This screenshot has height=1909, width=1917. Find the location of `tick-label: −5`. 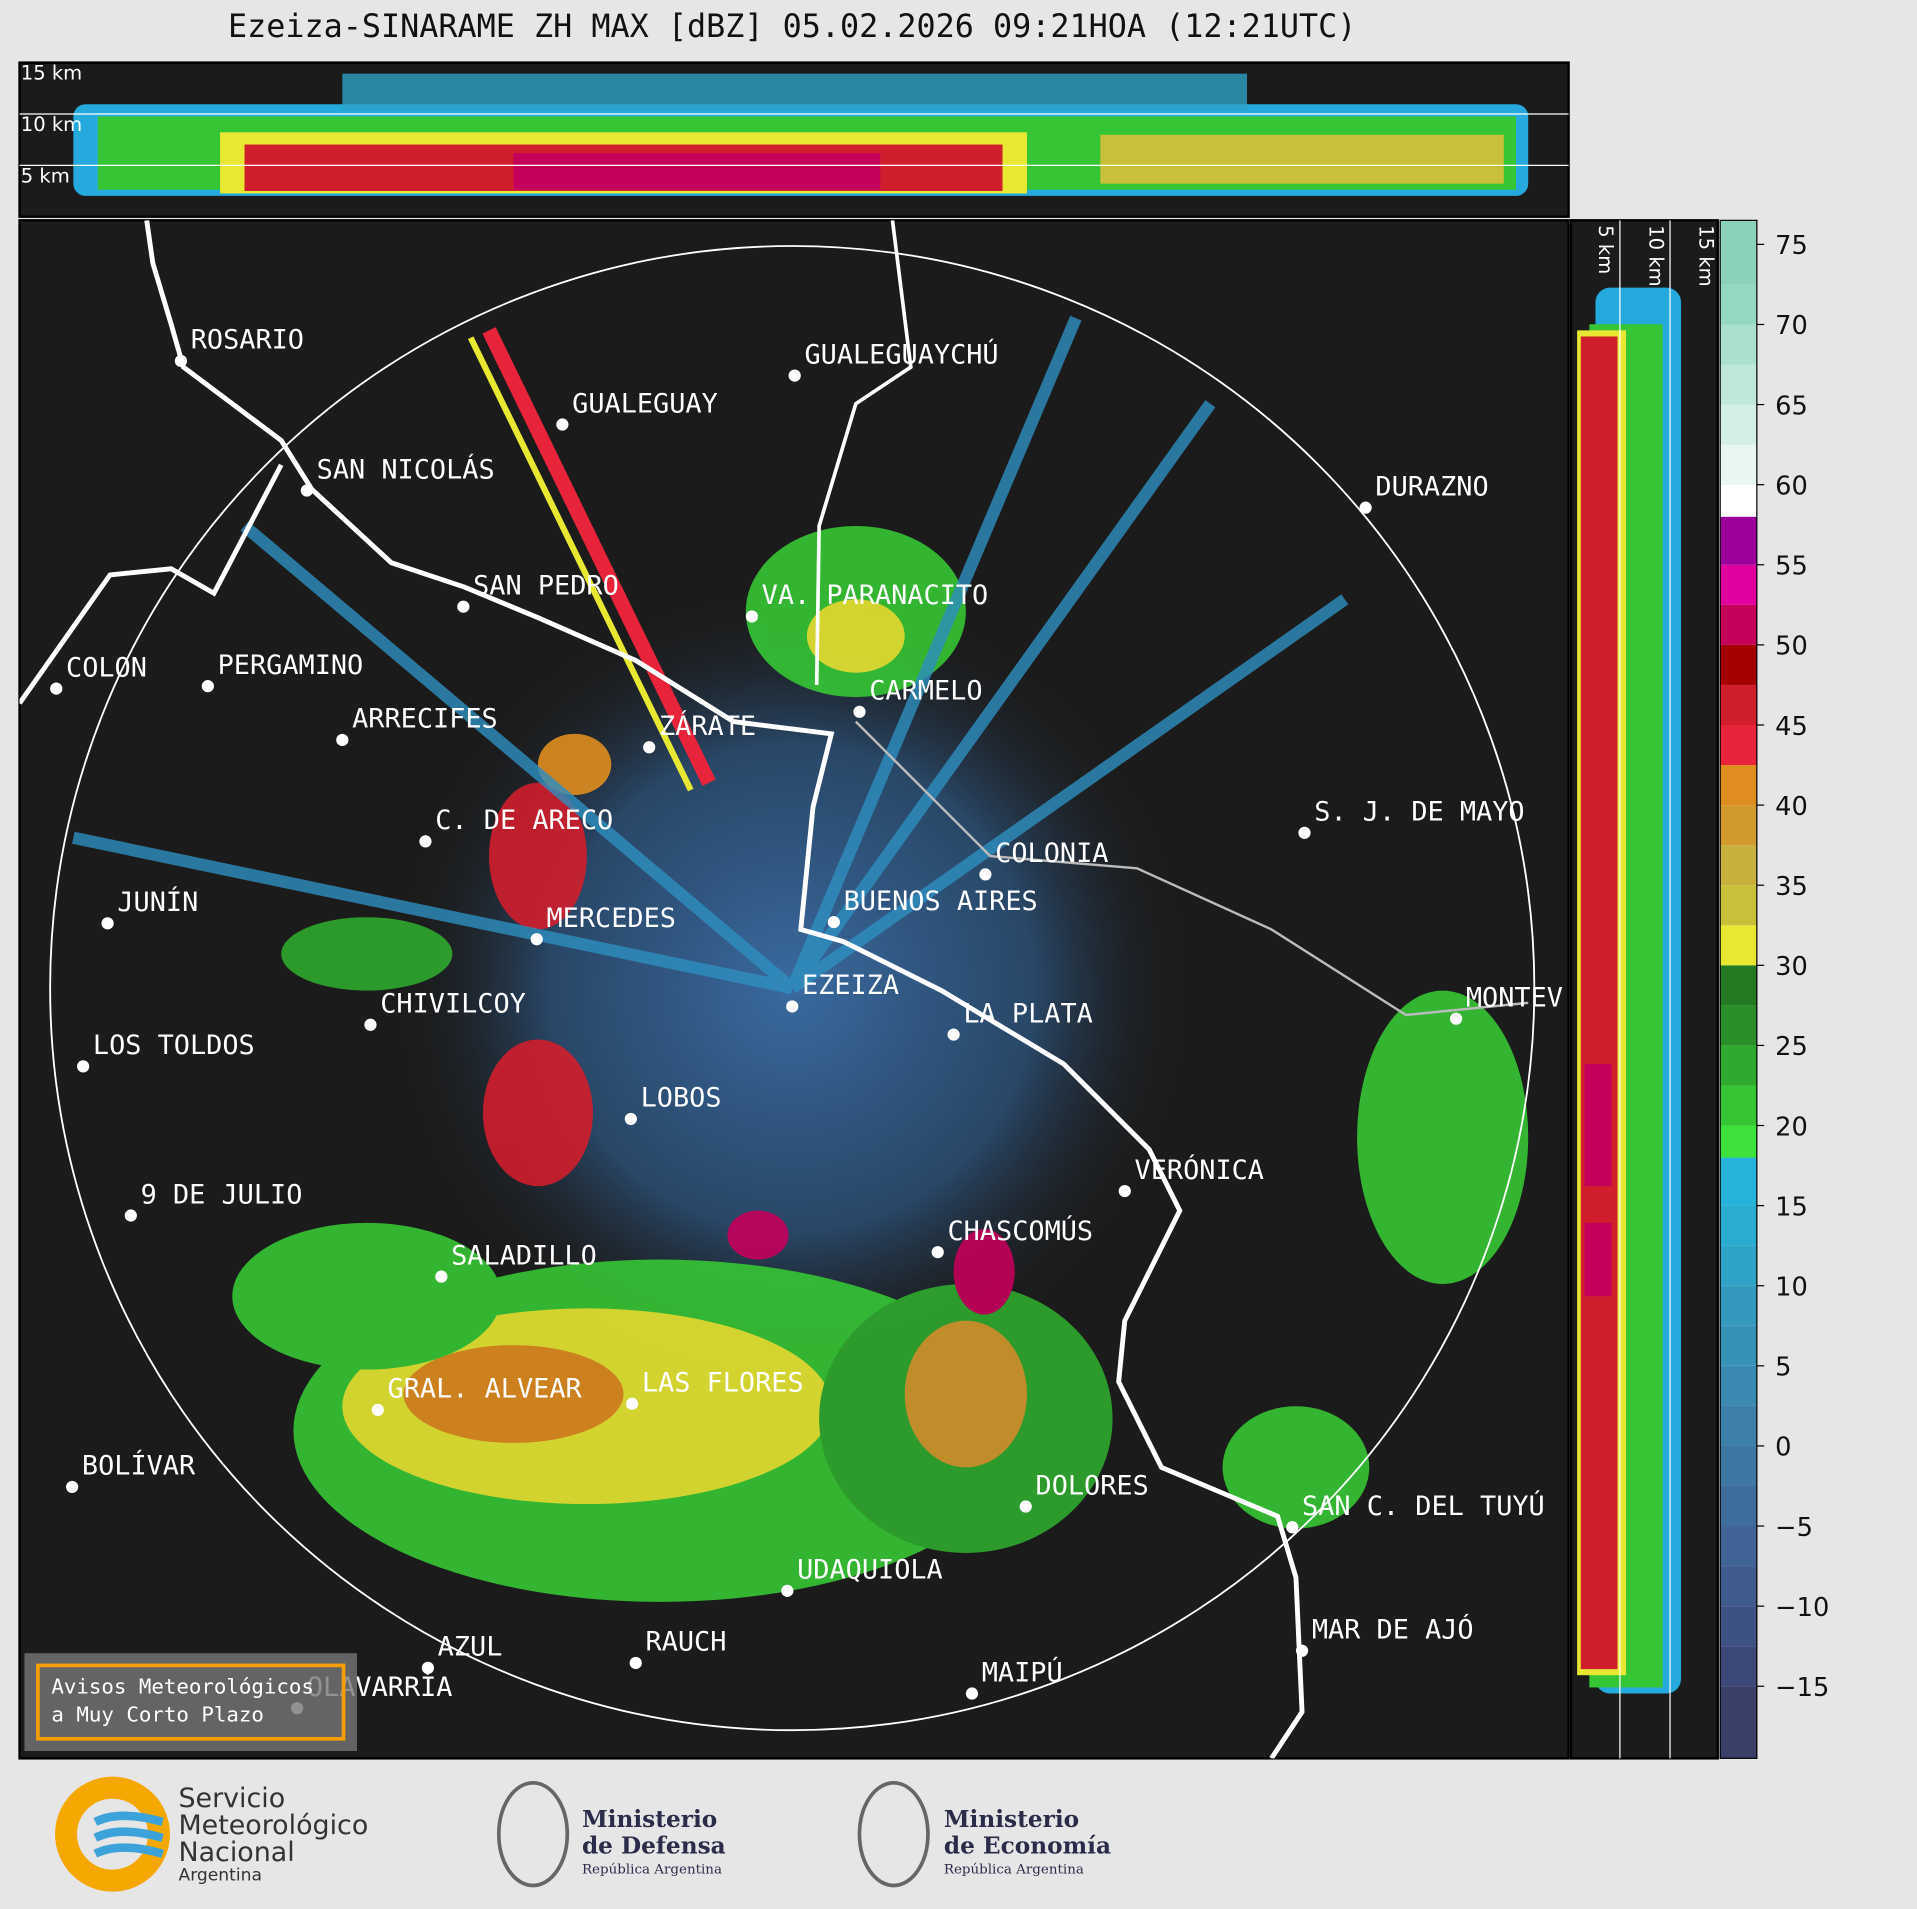

tick-label: −5 is located at coordinates (1794, 1528).